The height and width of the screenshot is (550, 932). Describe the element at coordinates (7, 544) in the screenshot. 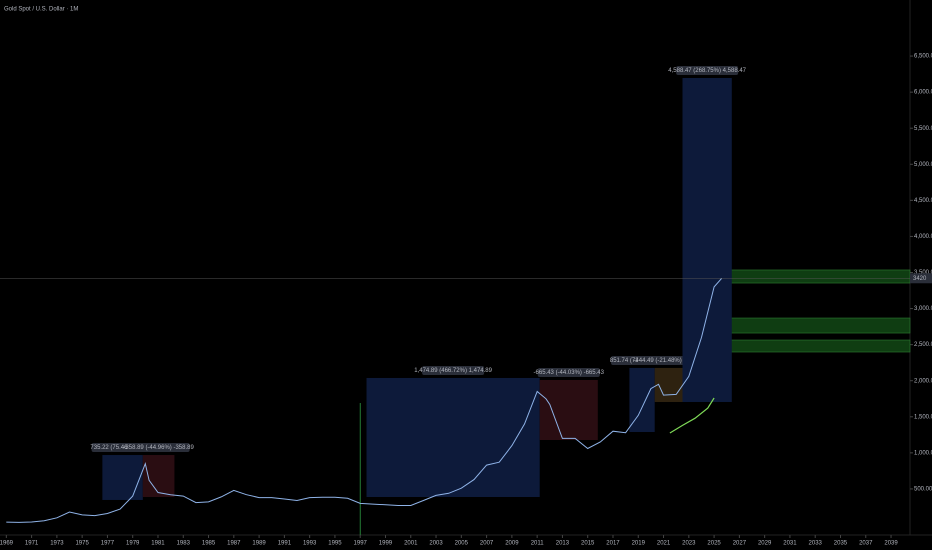

I see `x-tick-label: 1969` at that location.